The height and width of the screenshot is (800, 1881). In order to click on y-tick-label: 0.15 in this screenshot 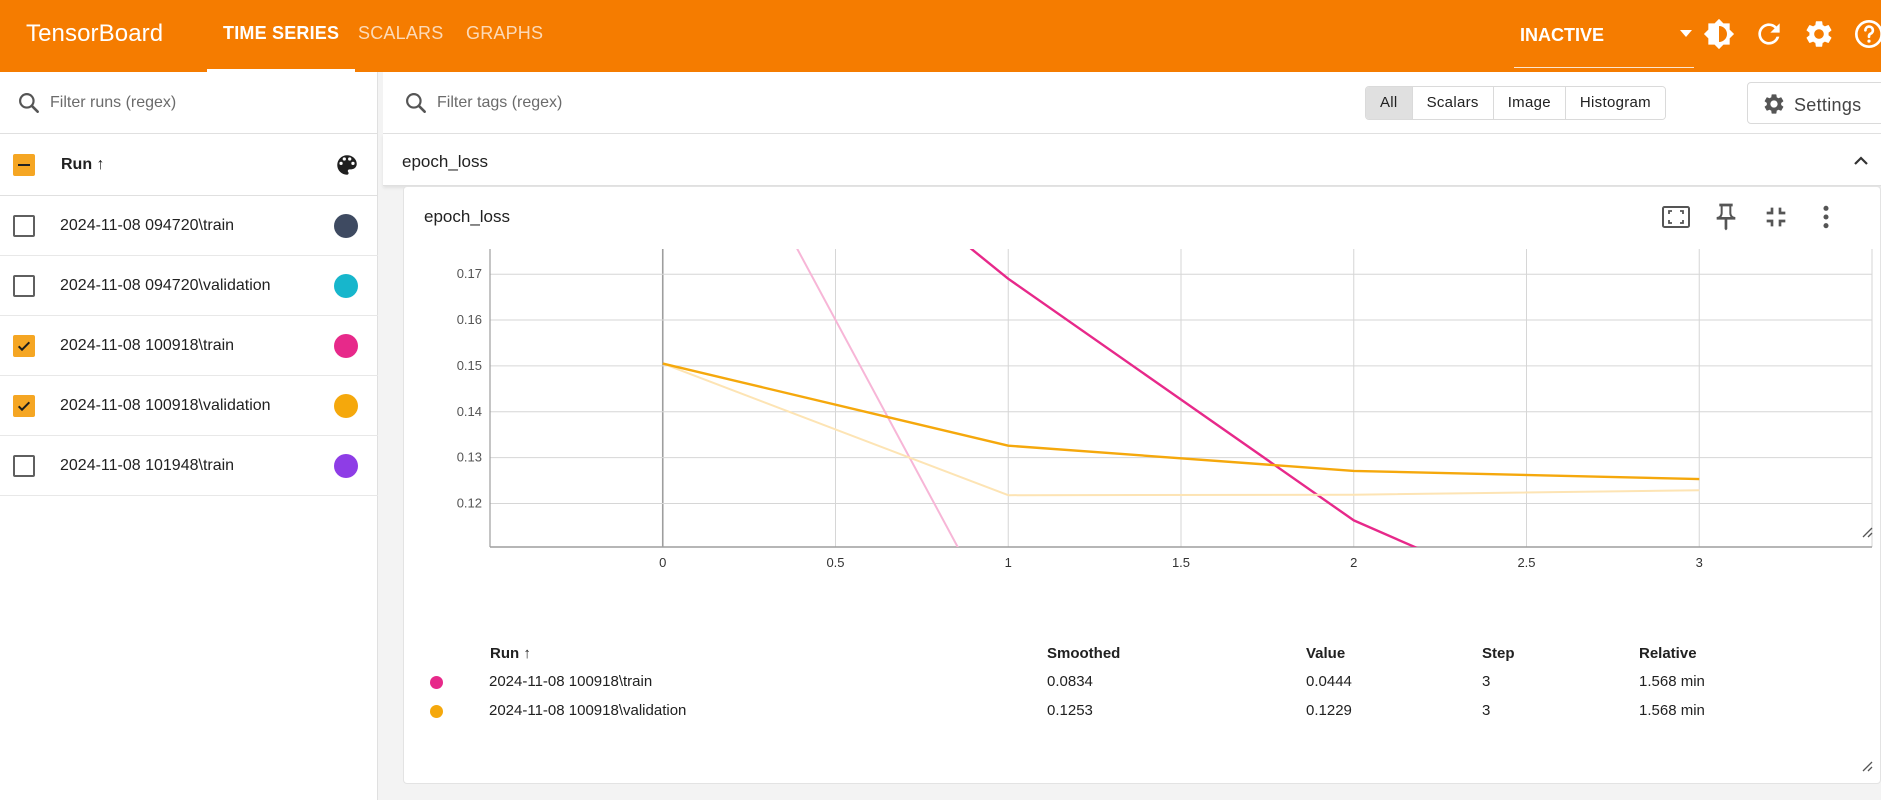, I will do `click(469, 365)`.